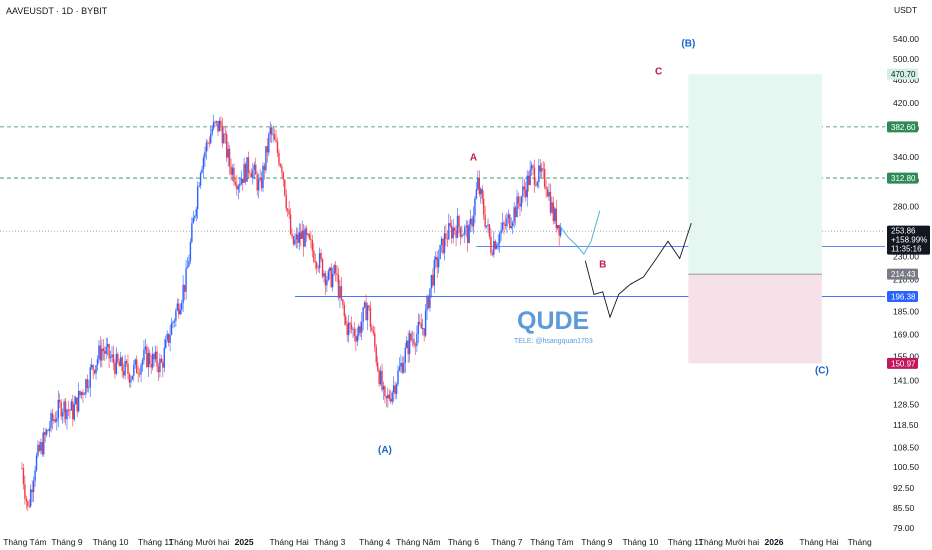  I want to click on x-tick-label: Tháng 10, so click(640, 542).